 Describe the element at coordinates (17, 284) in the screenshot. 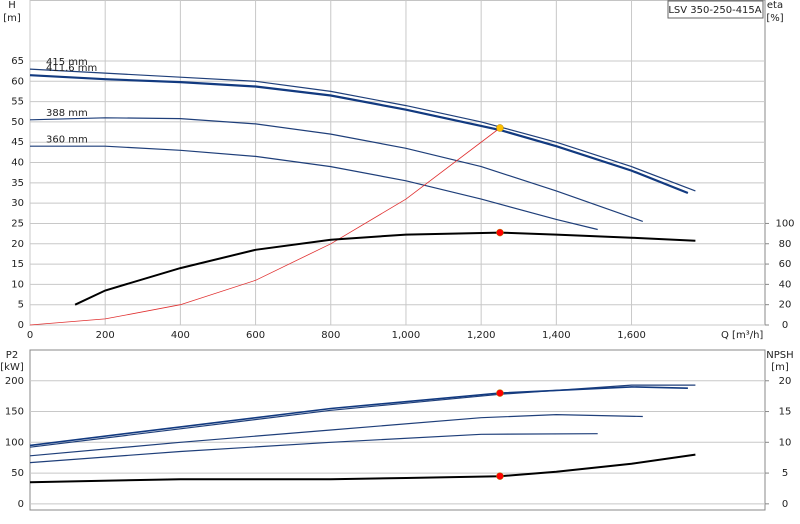

I see `y-tick-label: 10` at that location.